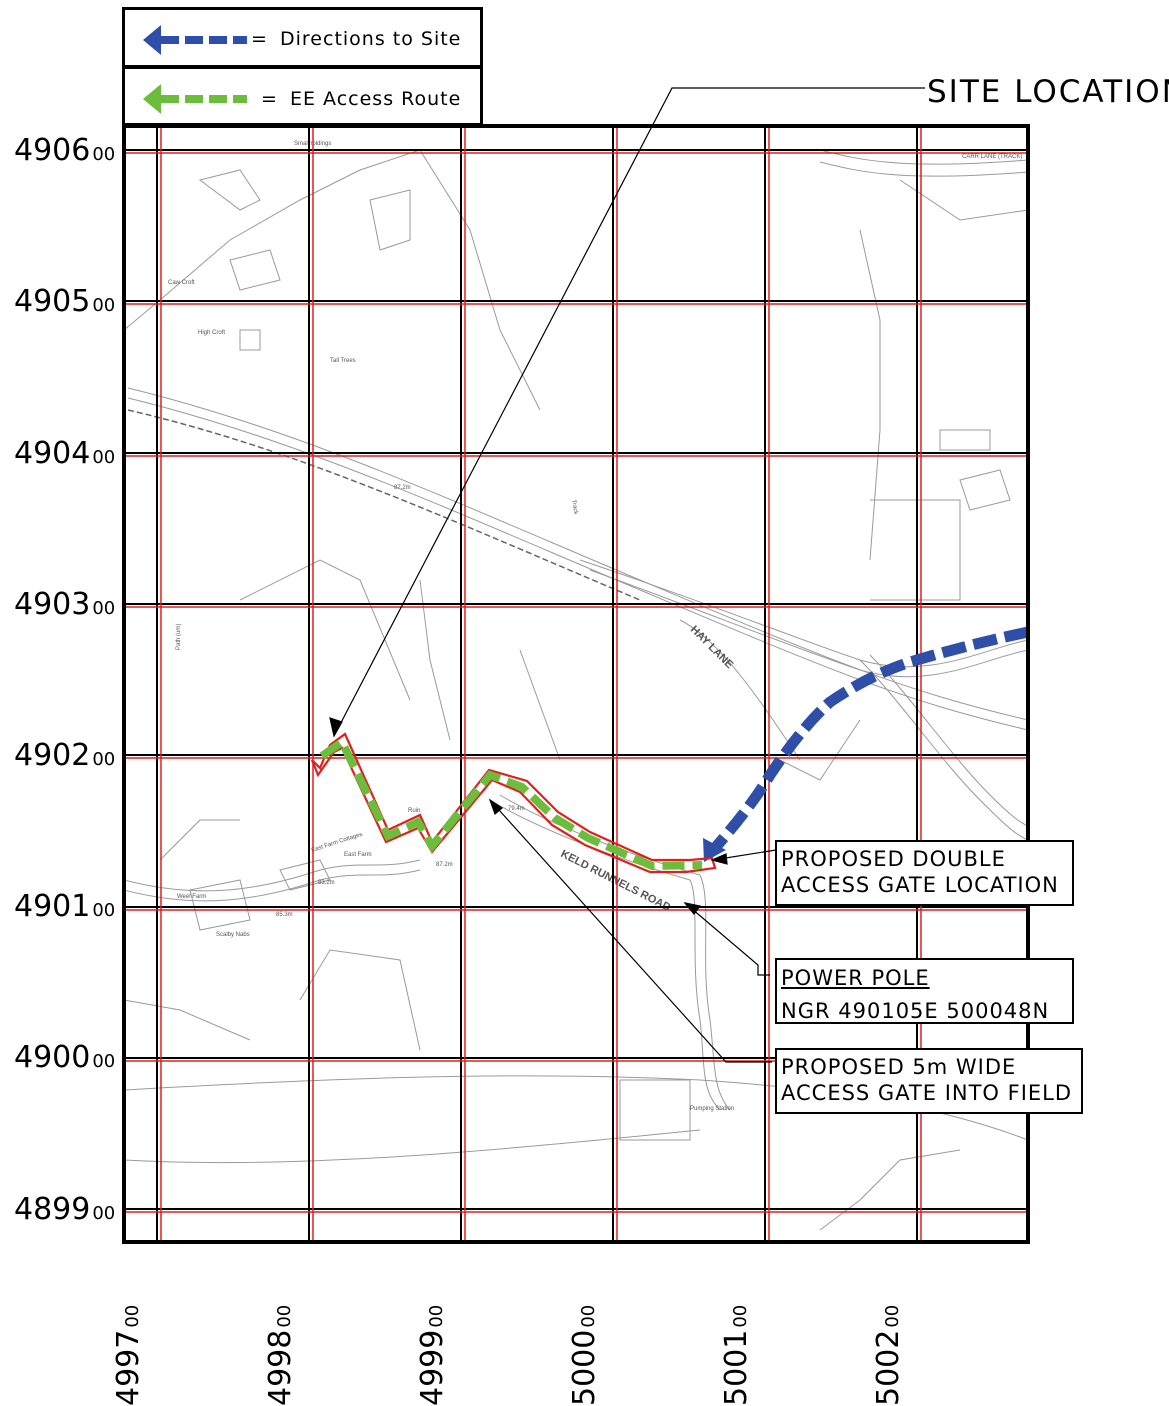  Describe the element at coordinates (444, 865) in the screenshot. I see `label-spot-height-2: 87.2m` at that location.